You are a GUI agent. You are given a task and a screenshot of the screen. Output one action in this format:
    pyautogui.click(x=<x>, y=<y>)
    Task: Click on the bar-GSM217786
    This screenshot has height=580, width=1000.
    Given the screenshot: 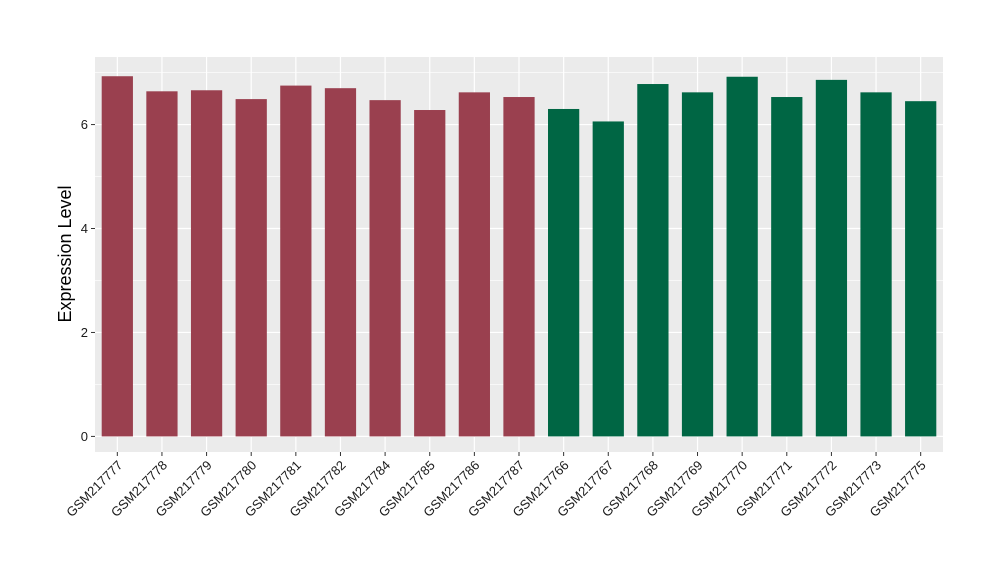 What is the action you would take?
    pyautogui.click(x=474, y=264)
    